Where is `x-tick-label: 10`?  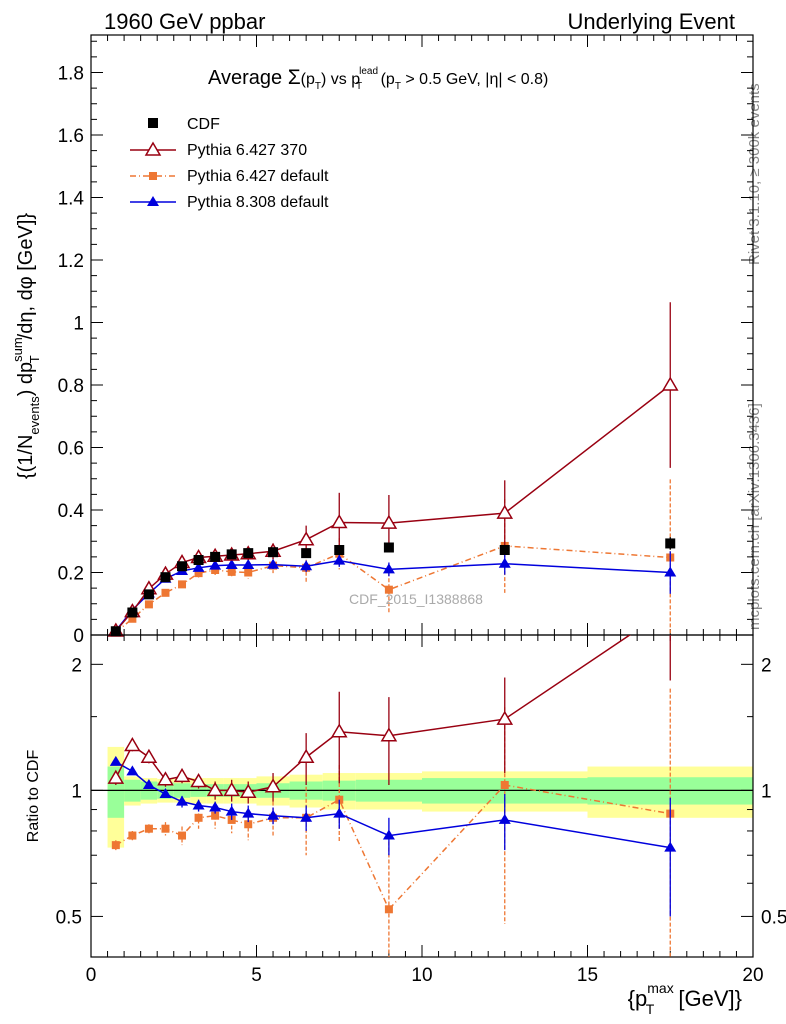
x-tick-label: 10 is located at coordinates (421, 975).